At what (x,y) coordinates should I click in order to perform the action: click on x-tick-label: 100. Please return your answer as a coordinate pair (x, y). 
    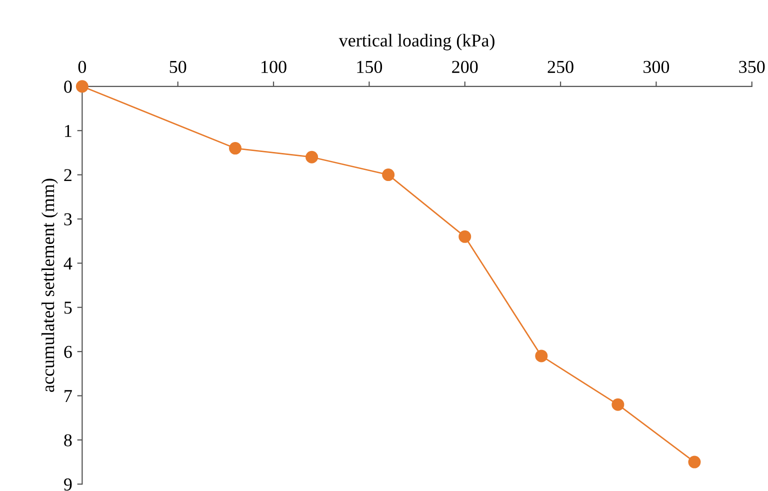
    Looking at the image, I should click on (274, 67).